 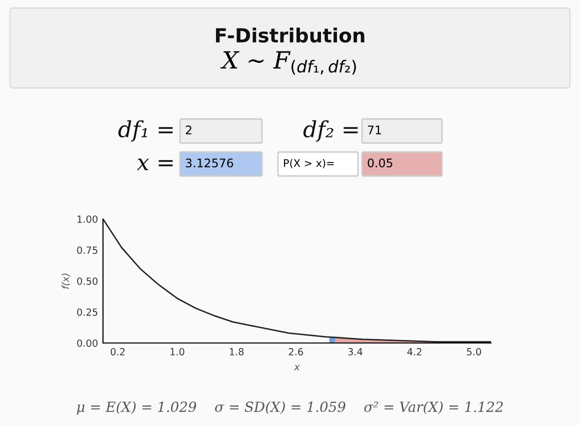 I want to click on y-tick-label: 0.25, so click(x=87, y=312).